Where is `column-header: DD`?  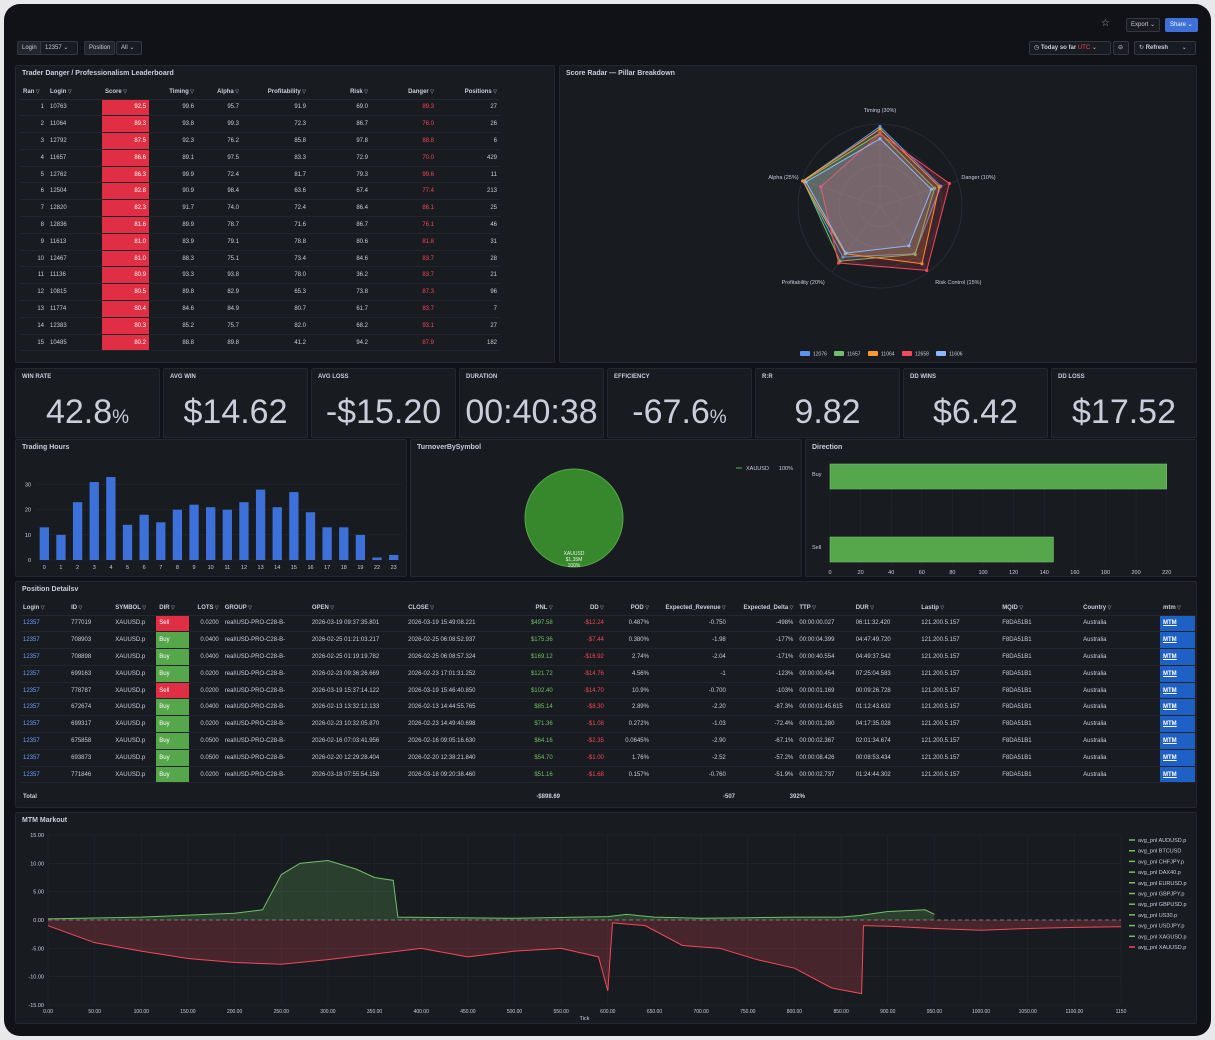 column-header: DD is located at coordinates (581, 608).